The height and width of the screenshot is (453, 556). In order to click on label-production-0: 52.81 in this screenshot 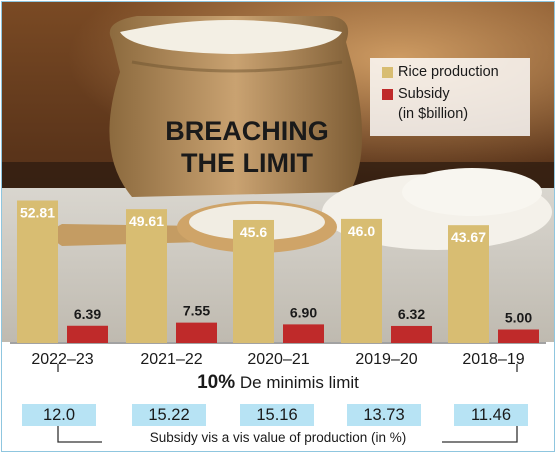, I will do `click(37, 213)`.